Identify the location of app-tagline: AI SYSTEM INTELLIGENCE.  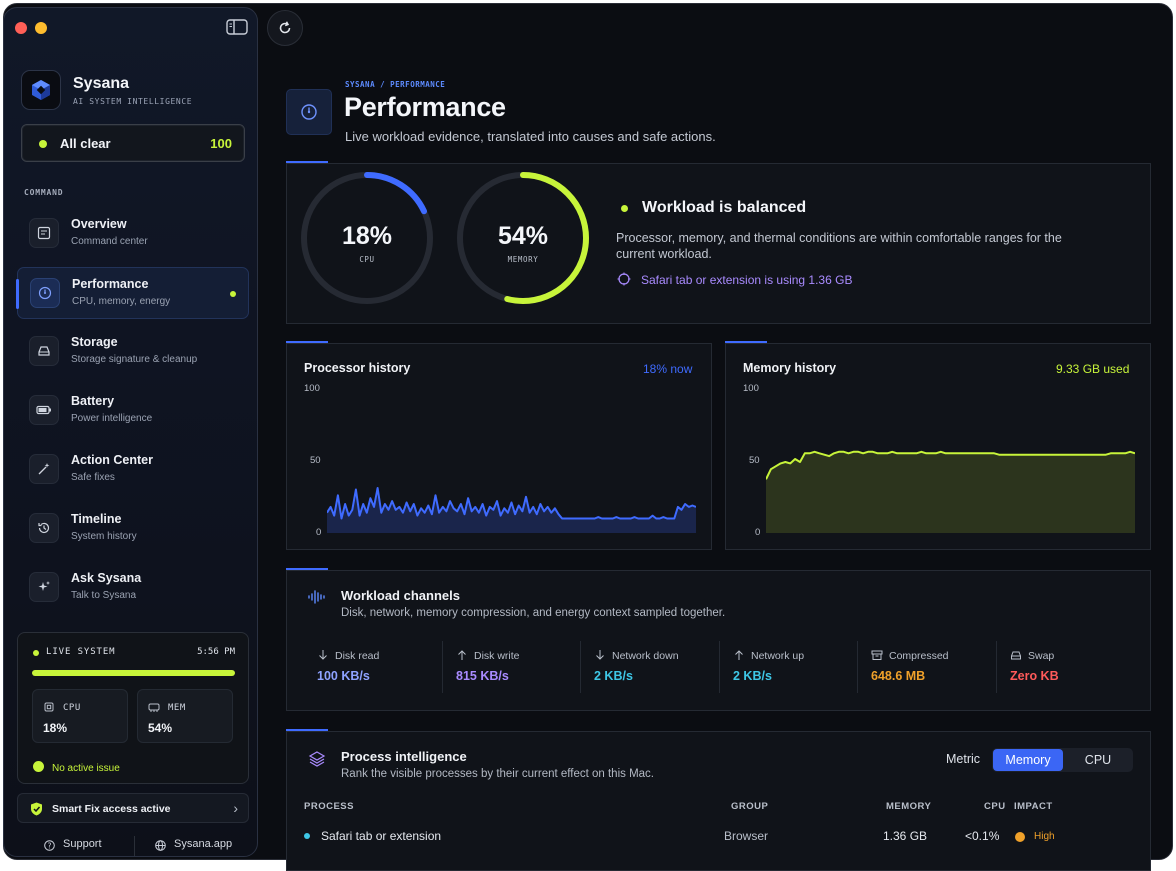
(133, 101).